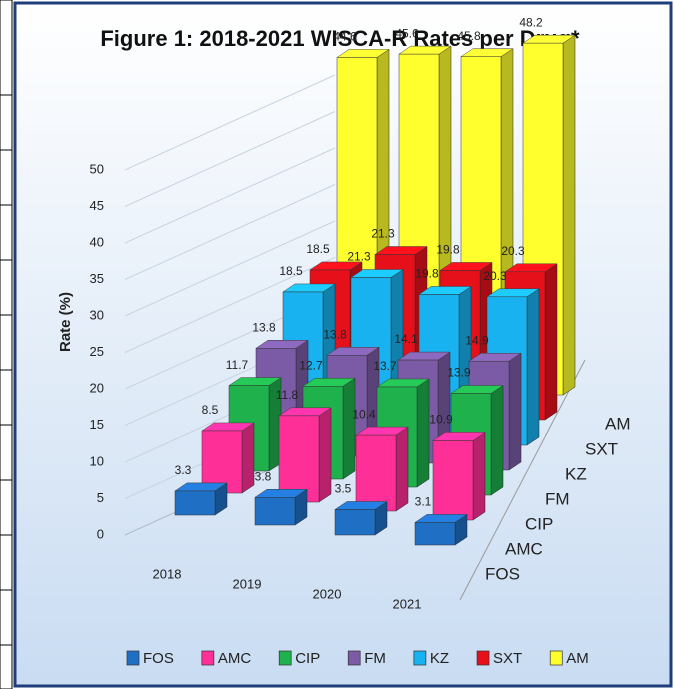 This screenshot has height=689, width=674. Describe the element at coordinates (100, 533) in the screenshot. I see `y-tick-label: 0` at that location.